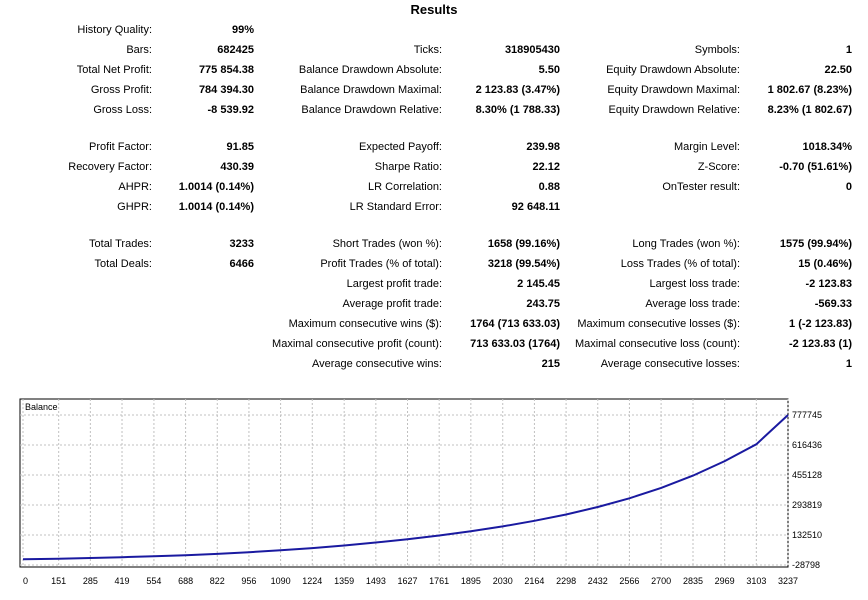 This screenshot has width=868, height=600. I want to click on stat-value: 1 (-2 123.83), so click(820, 324).